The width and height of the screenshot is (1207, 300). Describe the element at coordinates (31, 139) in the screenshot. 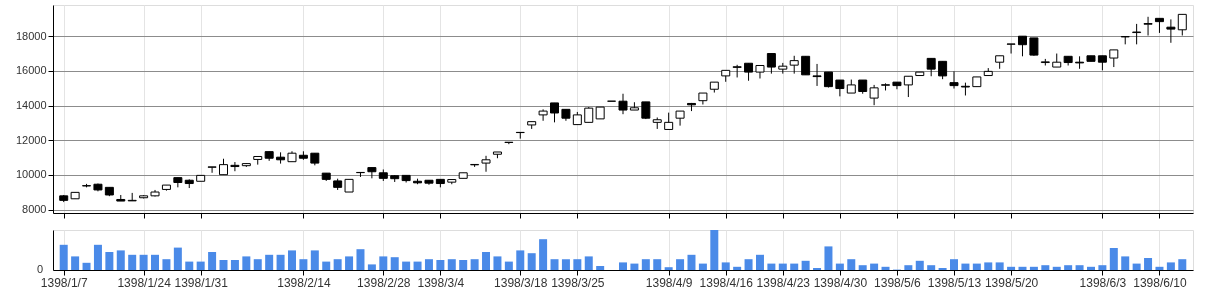

I see `y-tick-label: 12000` at that location.